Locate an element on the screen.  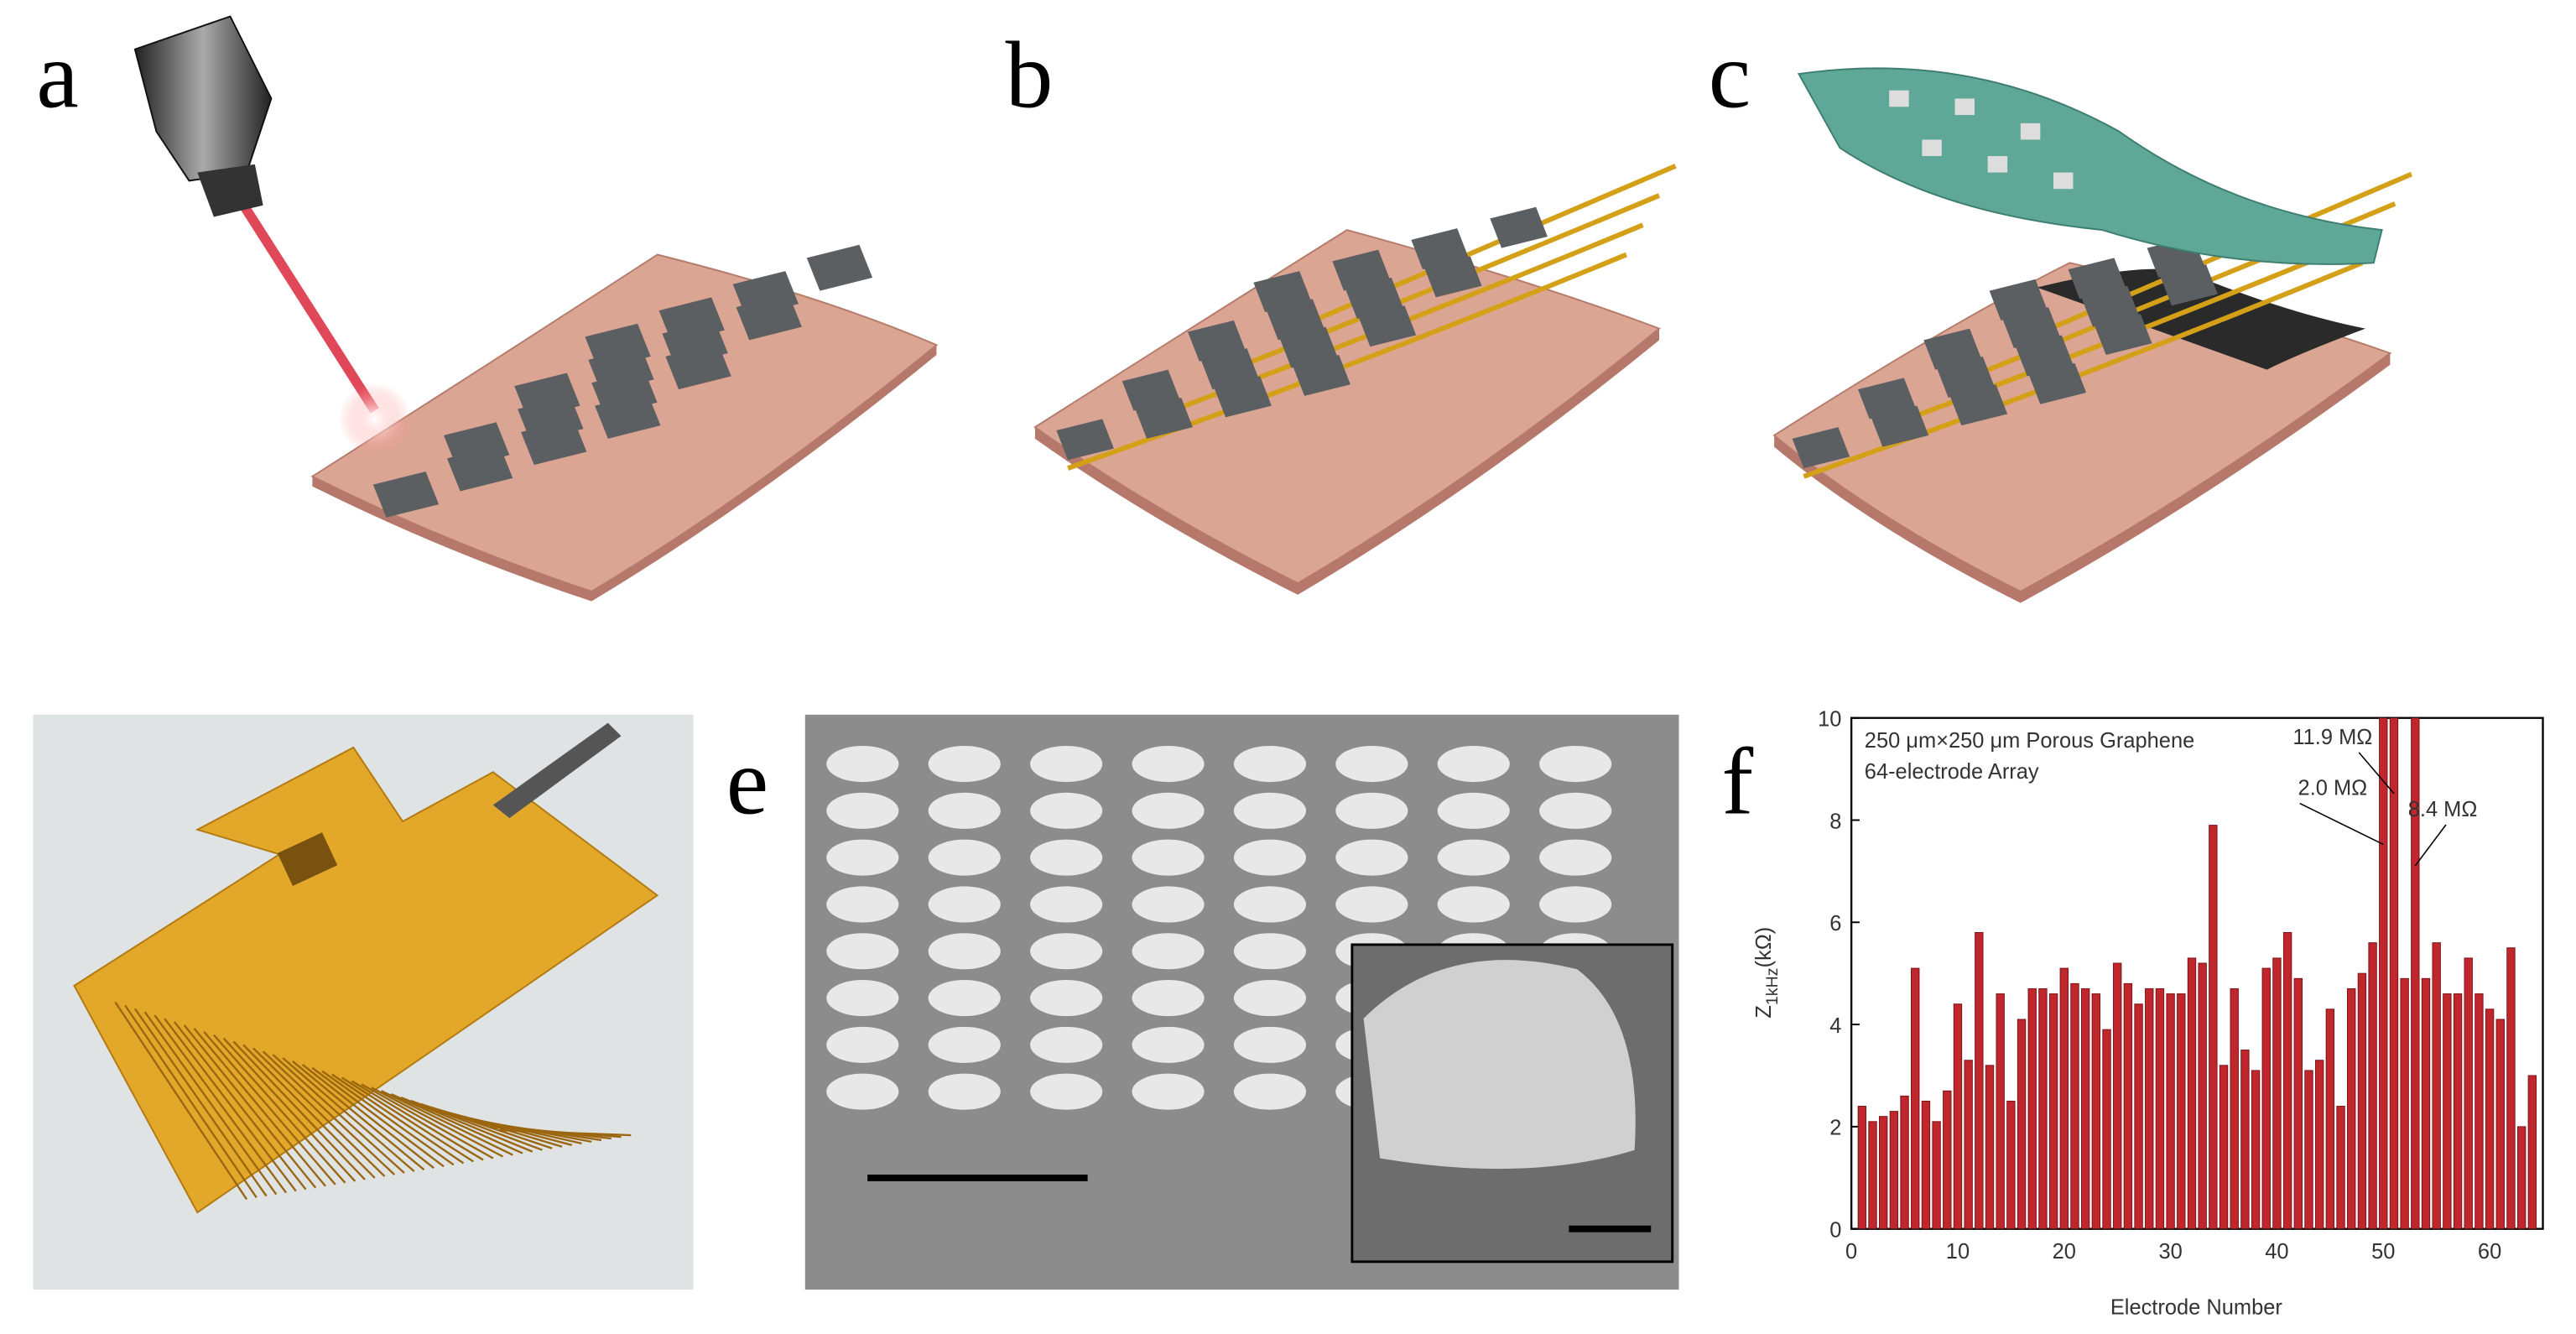
x-tick-label: 20 is located at coordinates (2064, 1252).